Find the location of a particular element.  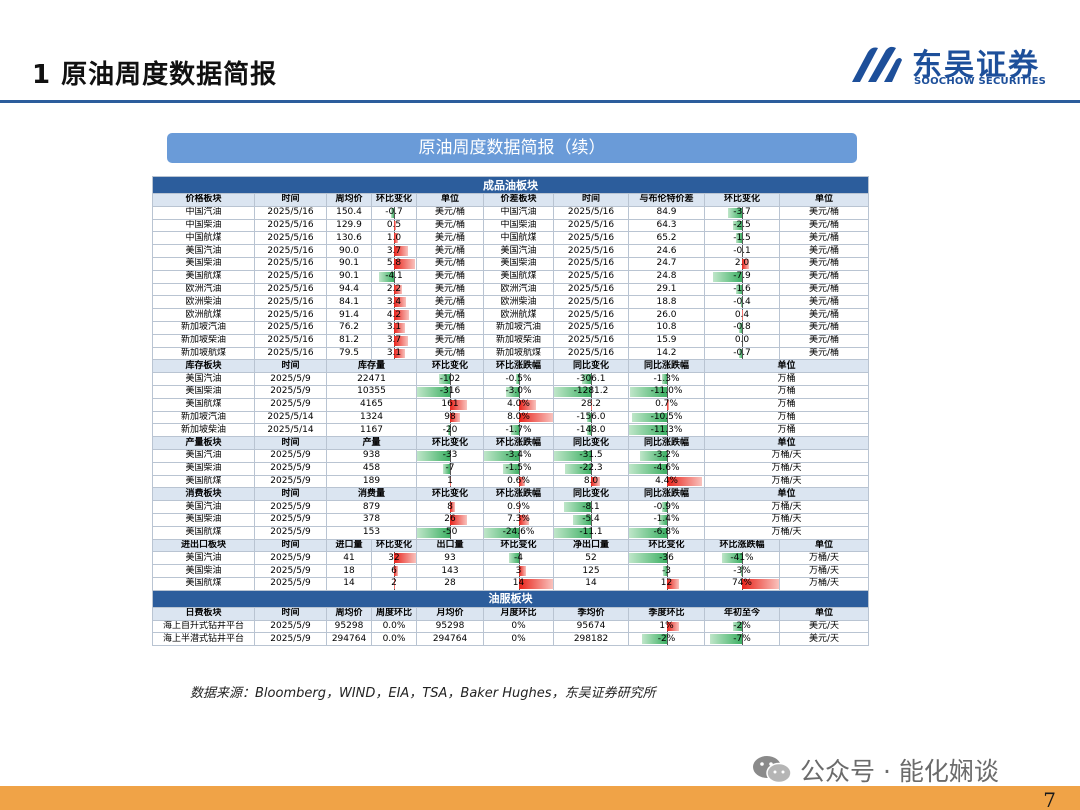

column-header: 单位 is located at coordinates (824, 200).